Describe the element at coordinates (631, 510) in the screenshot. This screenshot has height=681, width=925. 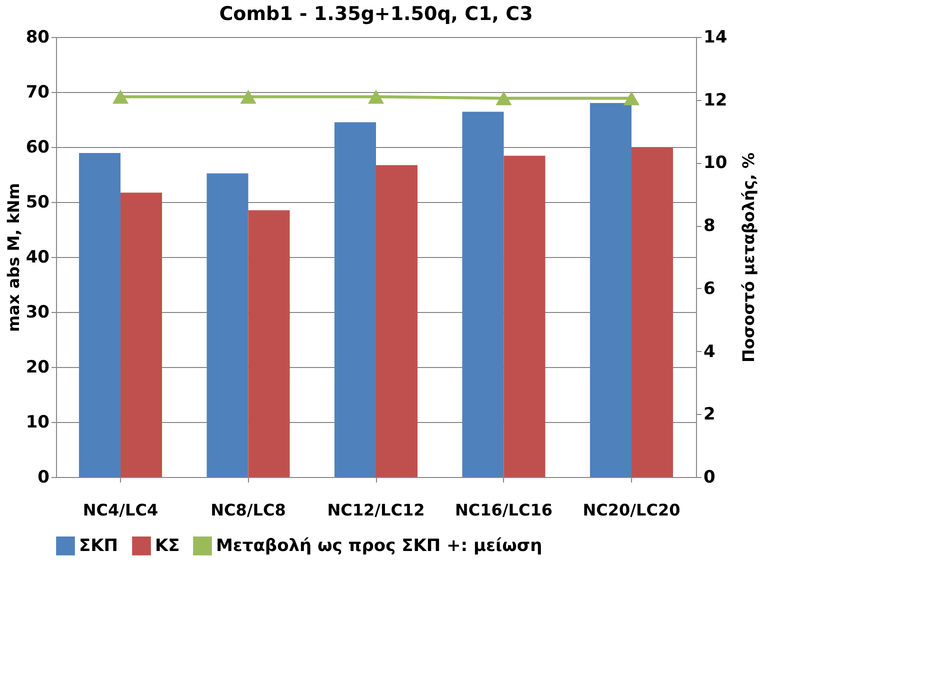
I see `x-tick-label: NC20/LC20` at that location.